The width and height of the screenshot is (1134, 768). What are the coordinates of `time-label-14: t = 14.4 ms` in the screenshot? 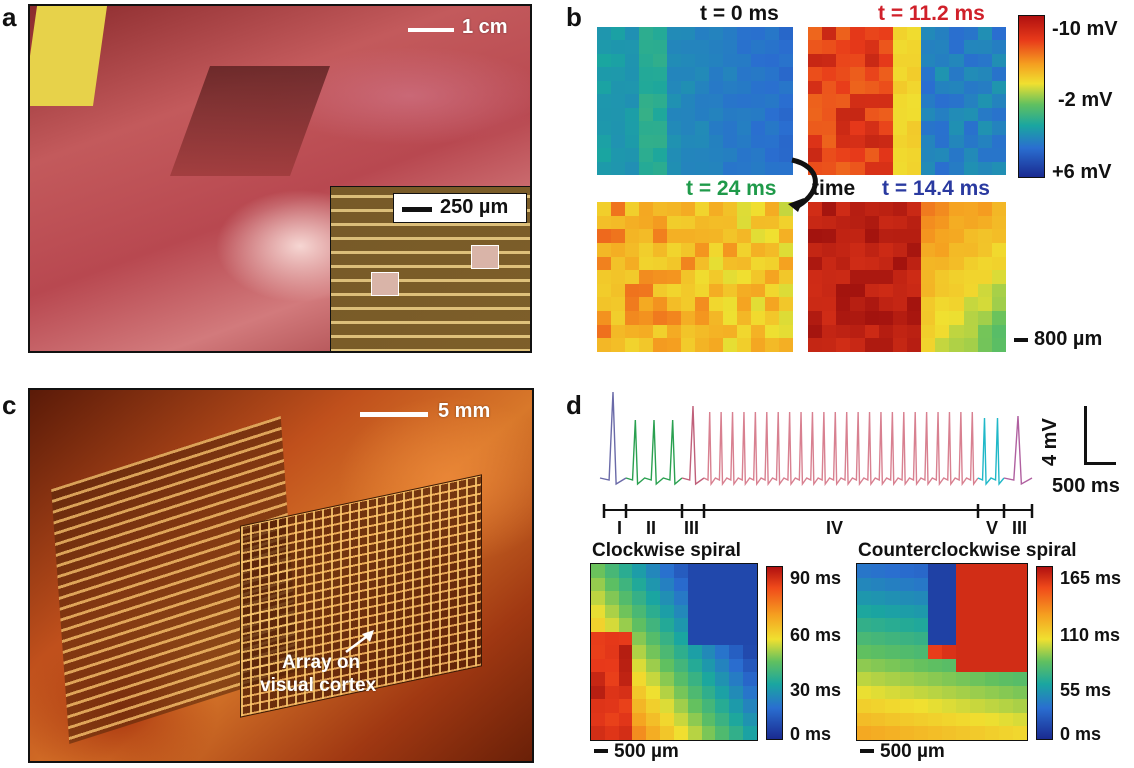 It's located at (936, 188).